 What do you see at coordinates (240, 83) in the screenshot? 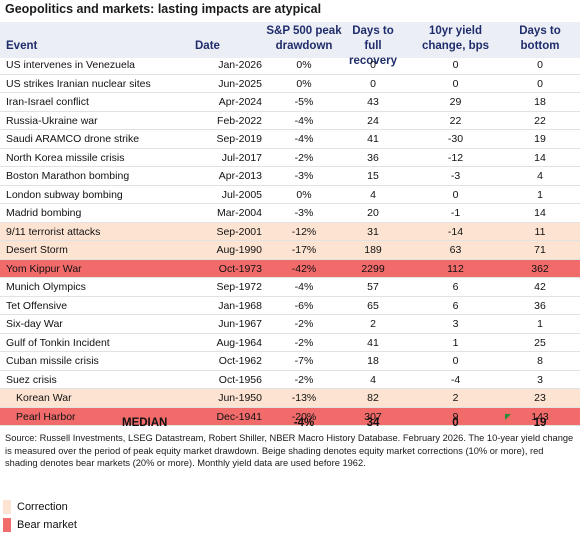
I see `date-cell: Jun-2025` at bounding box center [240, 83].